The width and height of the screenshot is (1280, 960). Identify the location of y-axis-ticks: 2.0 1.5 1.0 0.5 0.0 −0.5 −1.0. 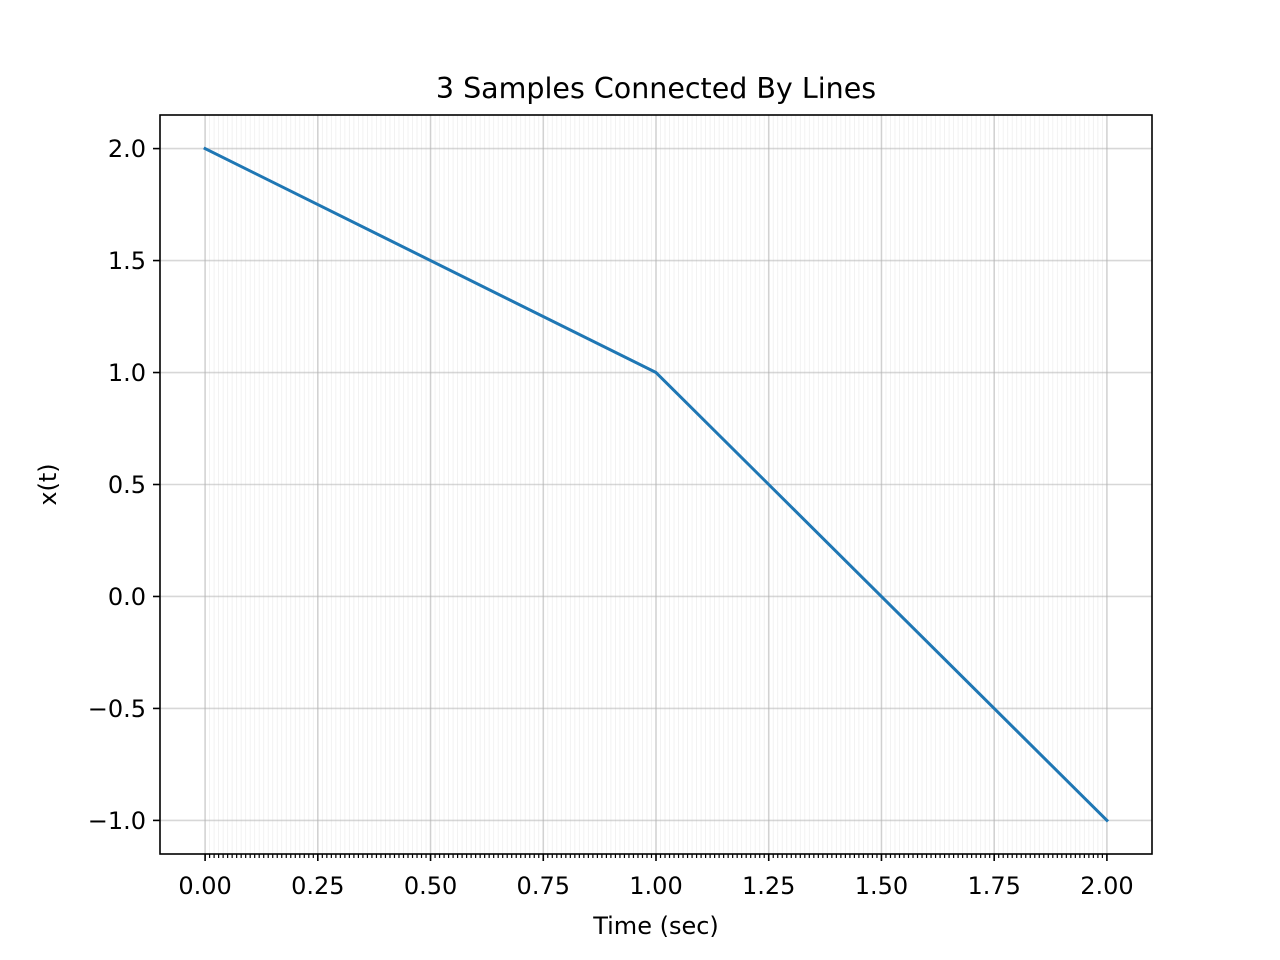
(124, 485).